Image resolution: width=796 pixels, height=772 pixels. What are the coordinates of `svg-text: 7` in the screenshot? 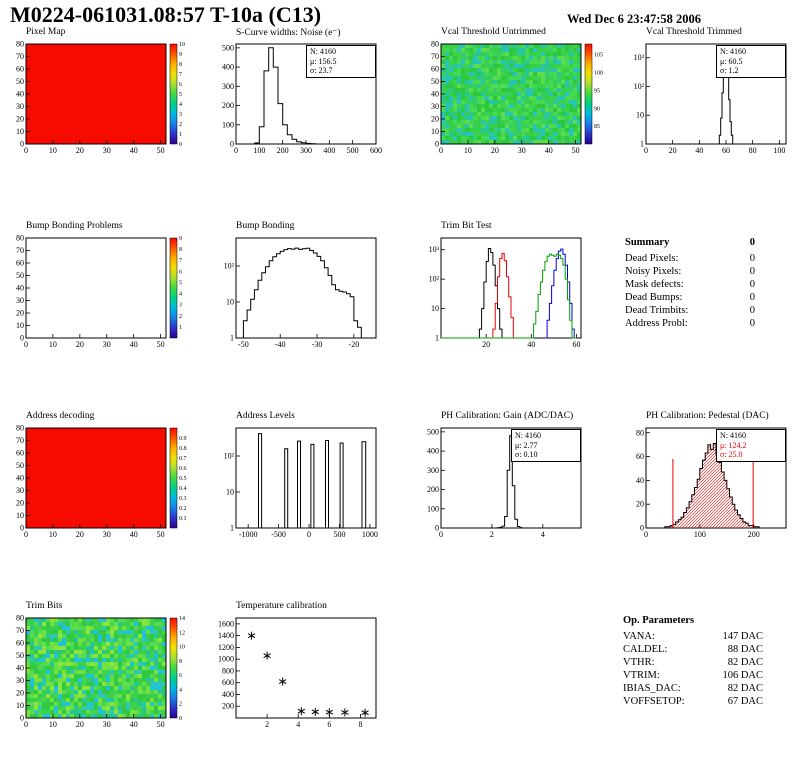 It's located at (180, 261).